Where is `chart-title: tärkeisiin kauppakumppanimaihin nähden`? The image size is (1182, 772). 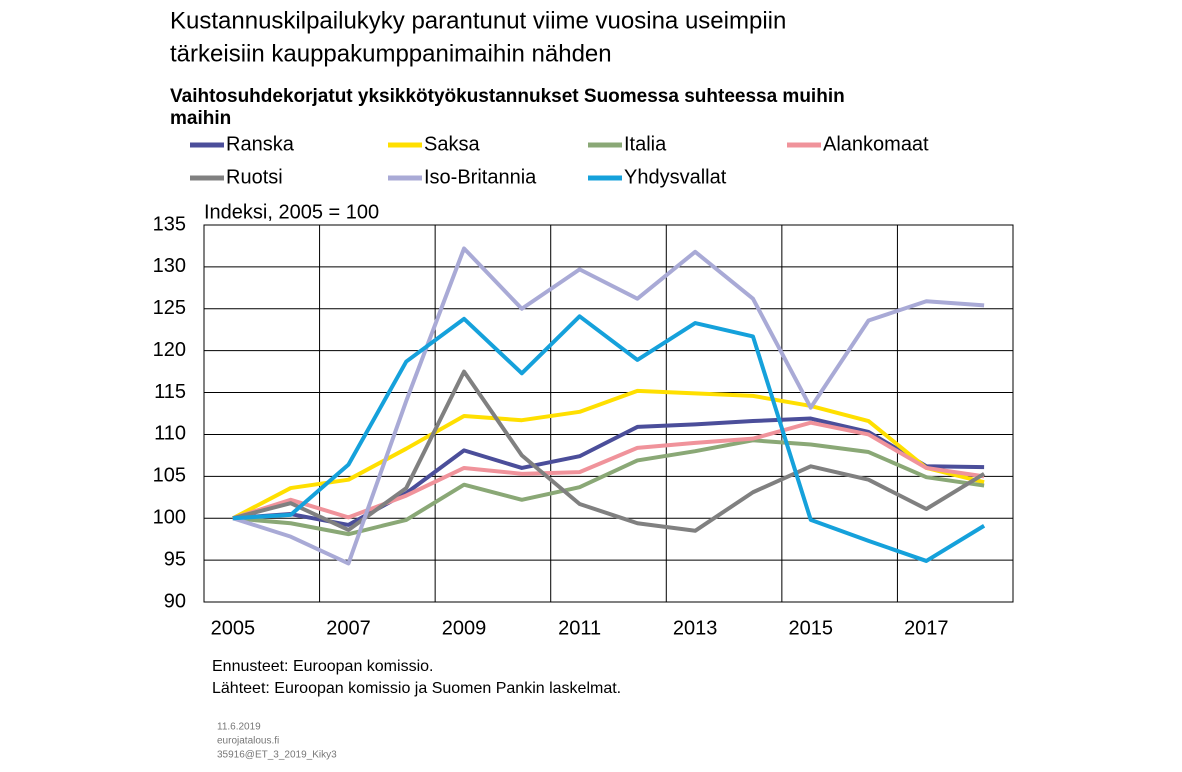
chart-title: tärkeisiin kauppakumppanimaihin nähden is located at coordinates (391, 53).